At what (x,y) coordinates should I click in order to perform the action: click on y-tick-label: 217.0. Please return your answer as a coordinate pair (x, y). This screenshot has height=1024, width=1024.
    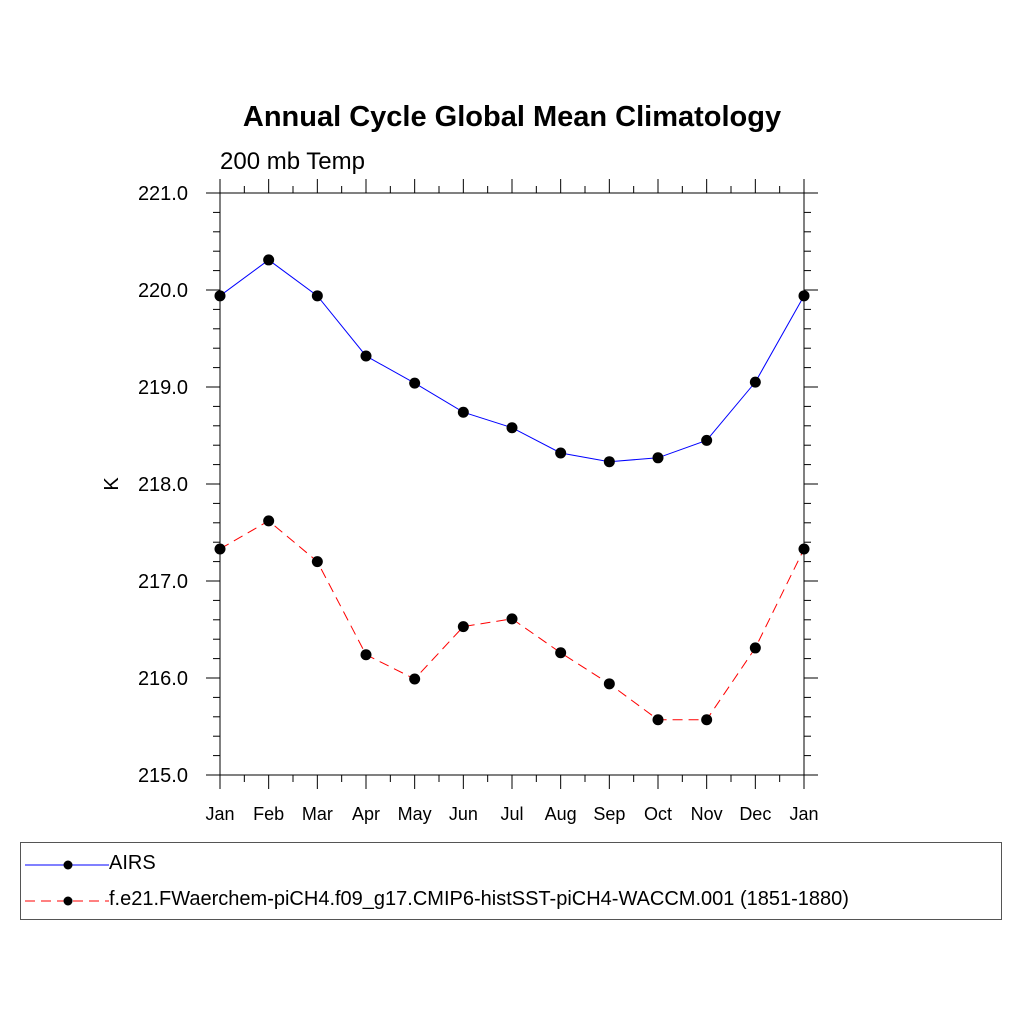
    Looking at the image, I should click on (163, 582).